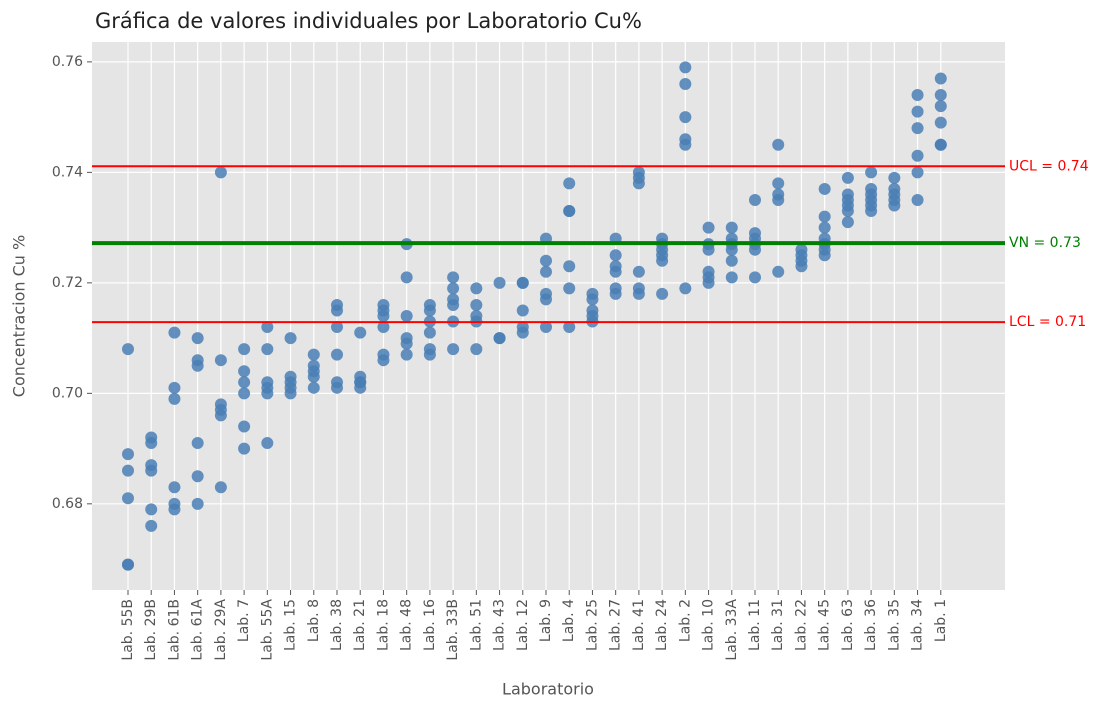  I want to click on x-tick-label: Lab. 33B, so click(453, 630).